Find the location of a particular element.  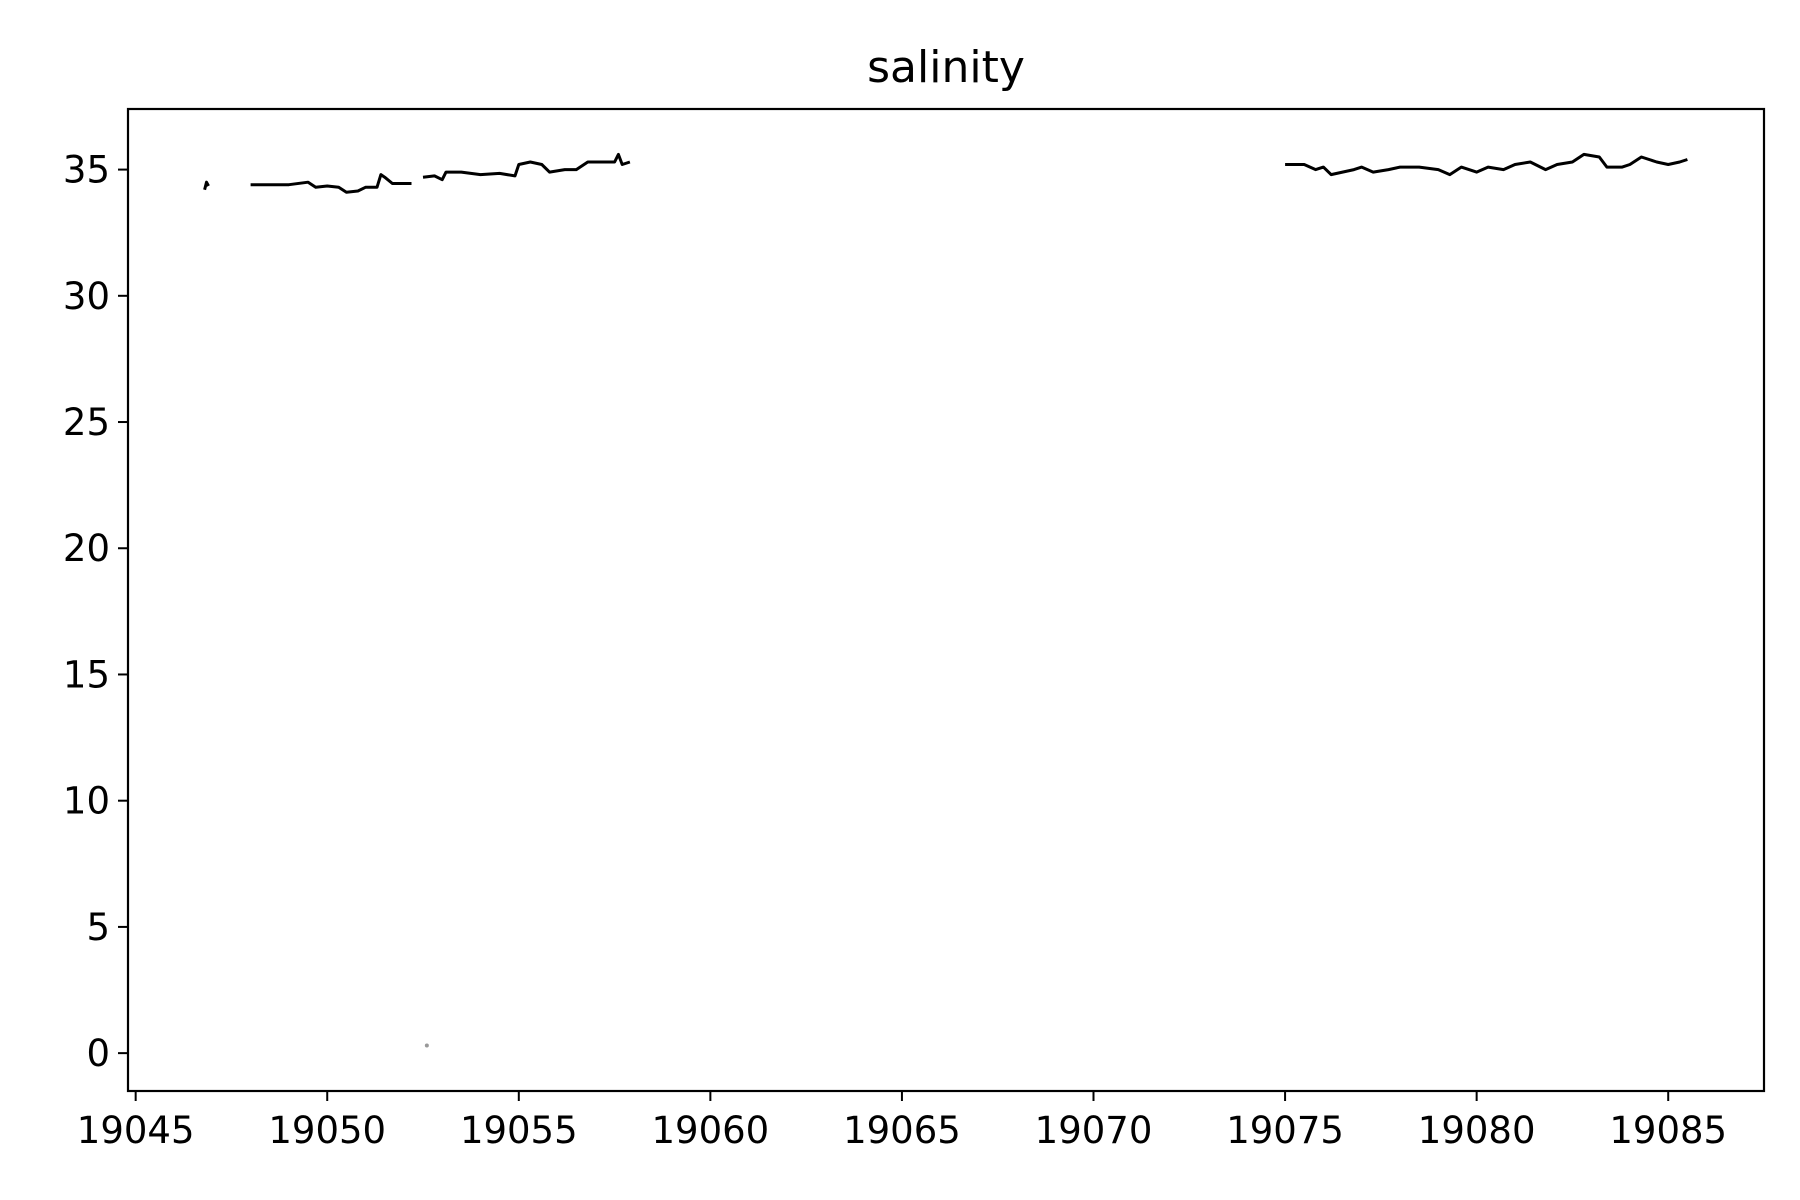

y-tick-label: 25 is located at coordinates (86, 422).